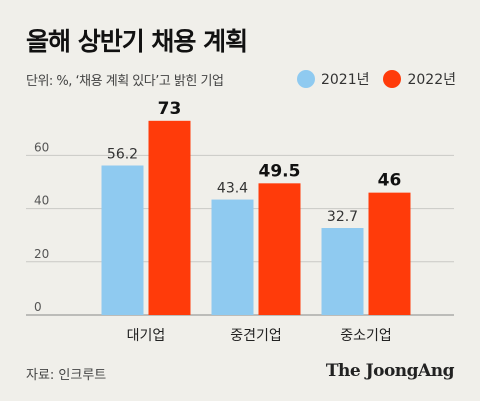 The image size is (480, 401). Describe the element at coordinates (305, 79) in the screenshot. I see `legend-swatch-2021` at that location.